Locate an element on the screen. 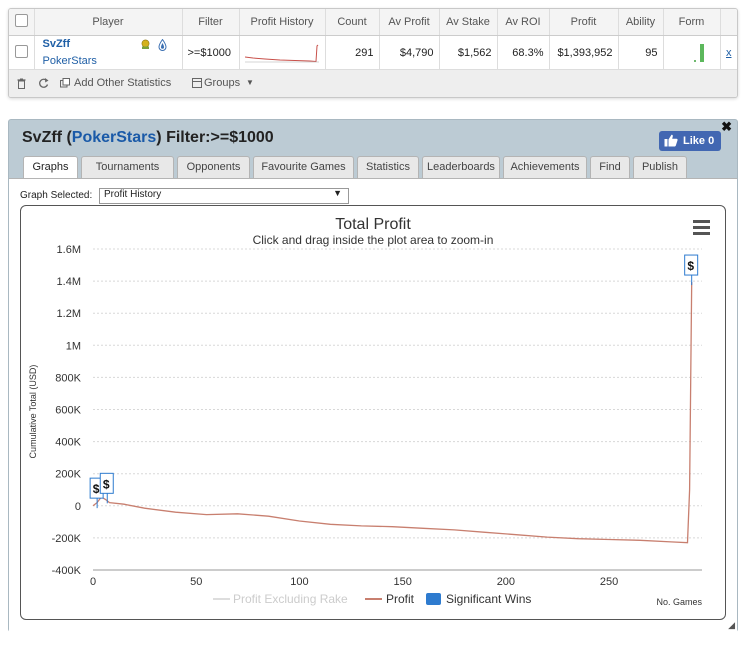 The image size is (749, 646). panel-site-name: PokerStars is located at coordinates (114, 137).